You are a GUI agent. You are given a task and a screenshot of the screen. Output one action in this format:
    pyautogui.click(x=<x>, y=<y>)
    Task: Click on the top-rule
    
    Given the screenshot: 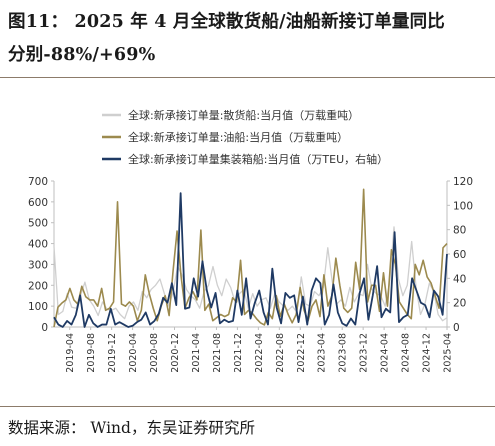 What is the action you would take?
    pyautogui.click(x=247, y=77)
    